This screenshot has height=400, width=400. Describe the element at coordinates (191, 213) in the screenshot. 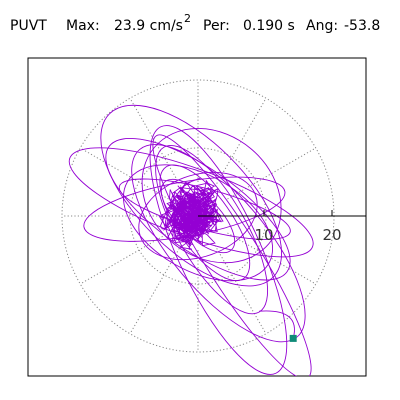

I see `orbit-core-scribble` at that location.